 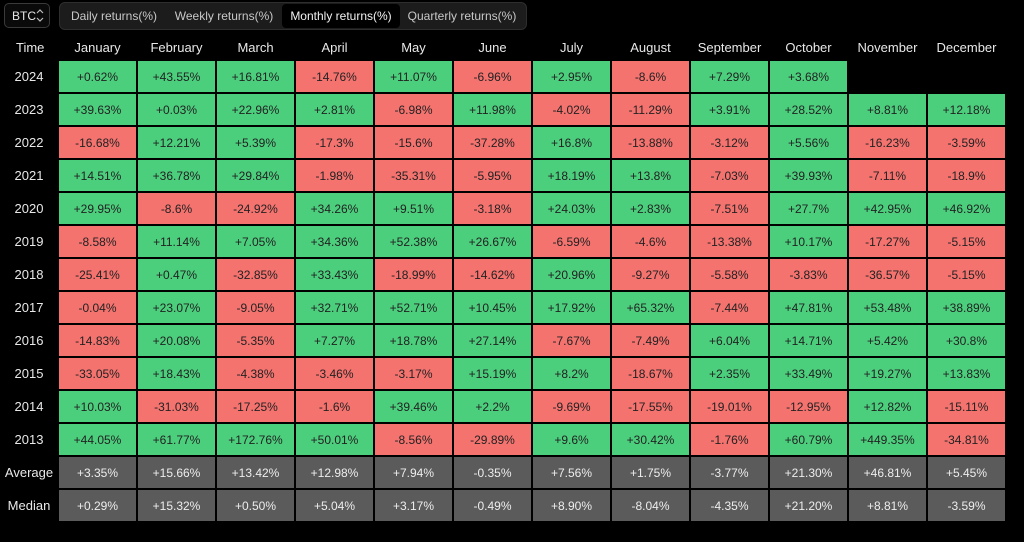 I want to click on return-cell: -7.51%, so click(x=729, y=208).